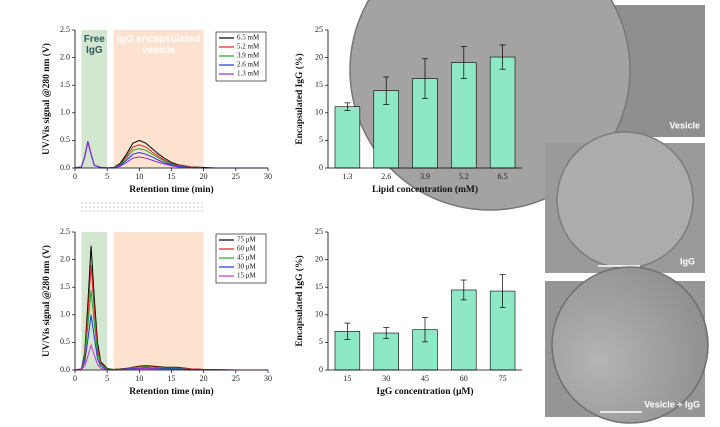 The width and height of the screenshot is (720, 427). Describe the element at coordinates (95, 45) in the screenshot. I see `region-label: Free IgG` at that location.